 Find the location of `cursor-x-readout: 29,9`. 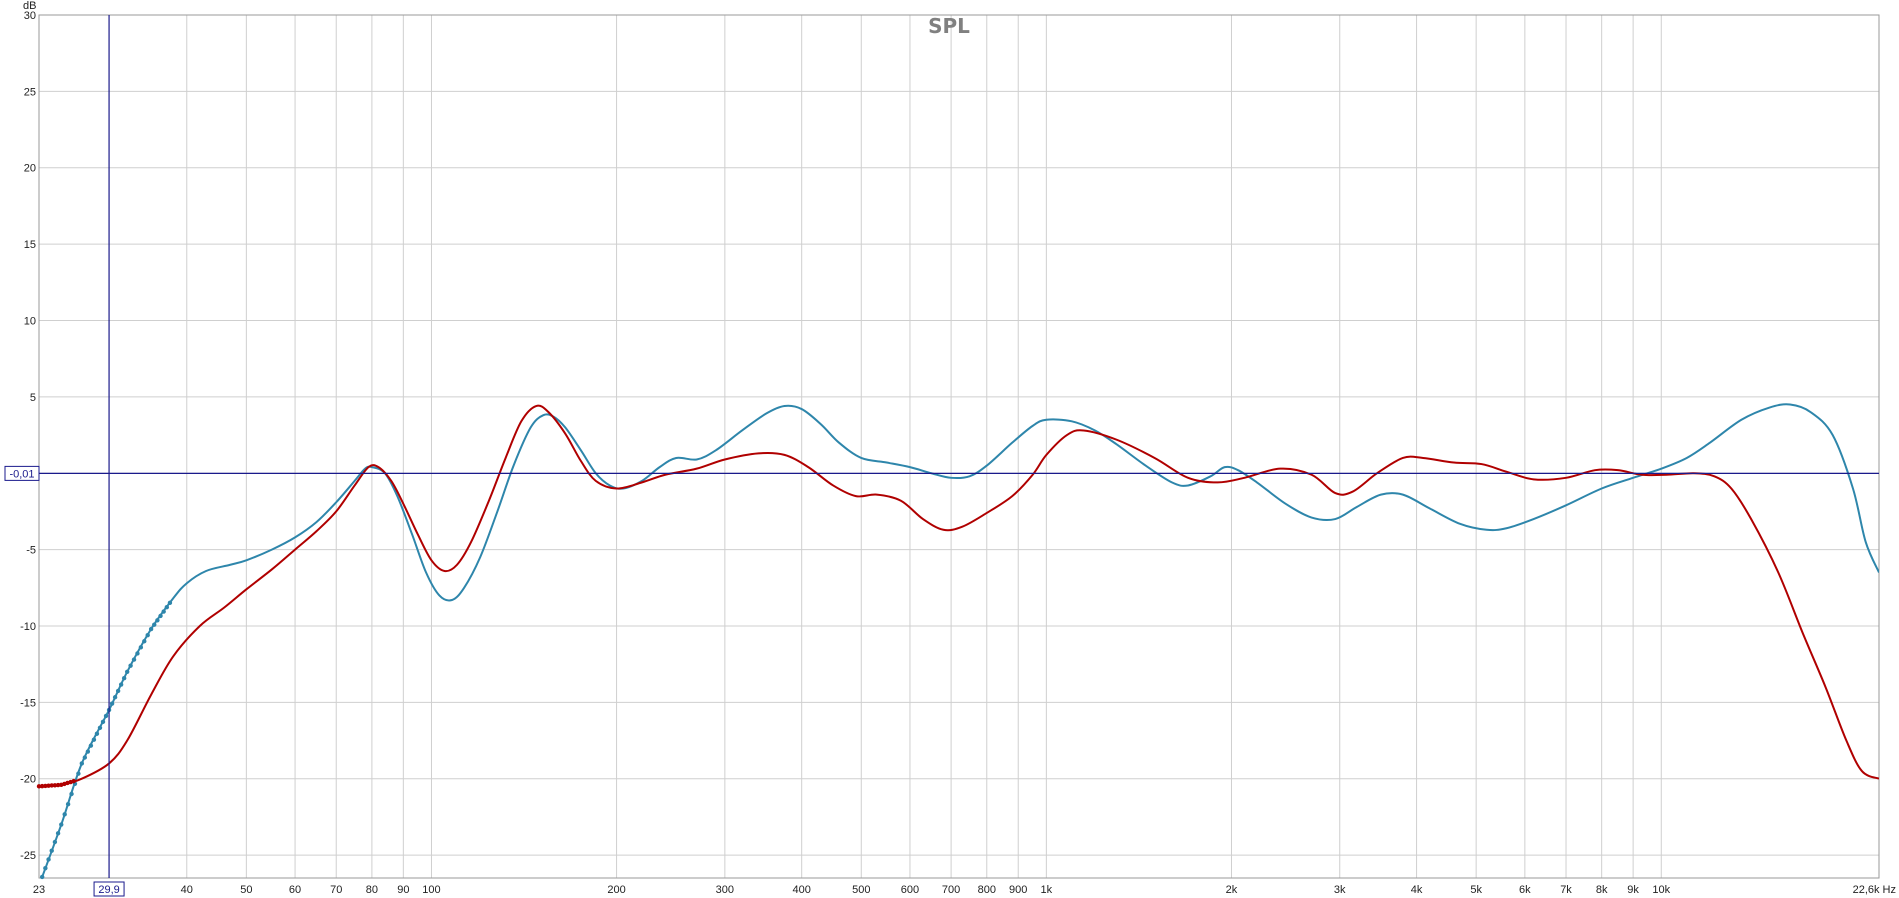

cursor-x-readout: 29,9 is located at coordinates (108, 890).